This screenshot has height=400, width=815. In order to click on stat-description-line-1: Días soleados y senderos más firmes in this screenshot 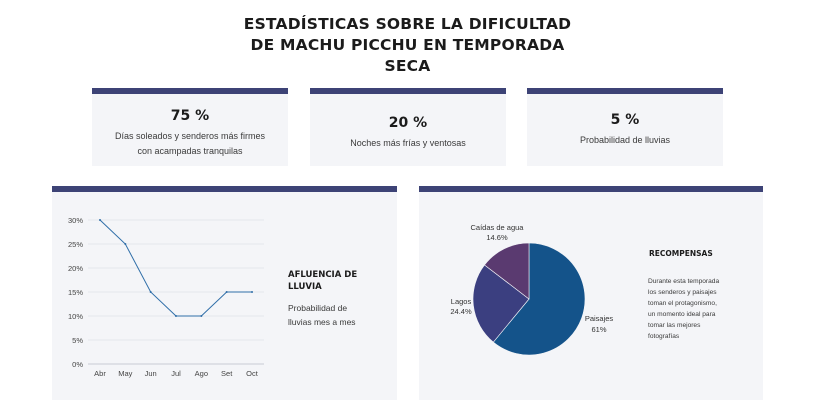, I will do `click(190, 136)`.